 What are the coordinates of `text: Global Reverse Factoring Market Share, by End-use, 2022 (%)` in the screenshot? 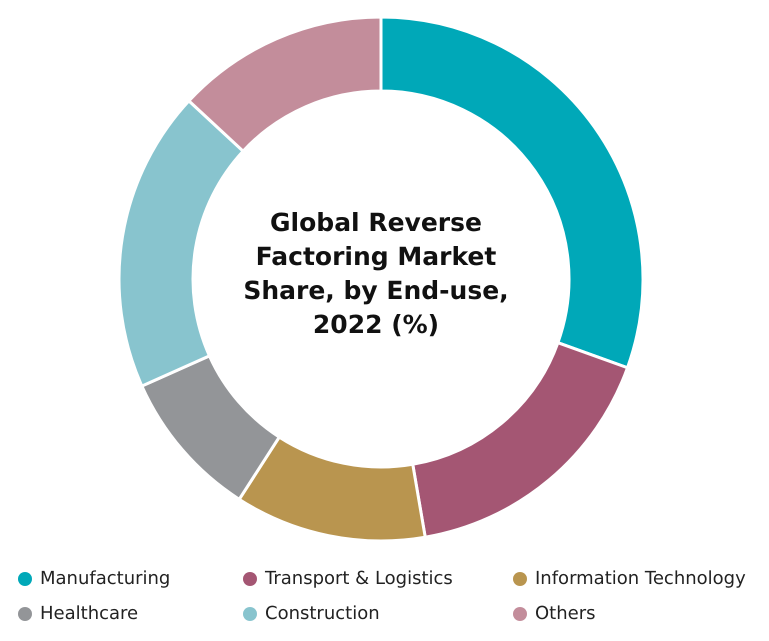 It's located at (376, 274).